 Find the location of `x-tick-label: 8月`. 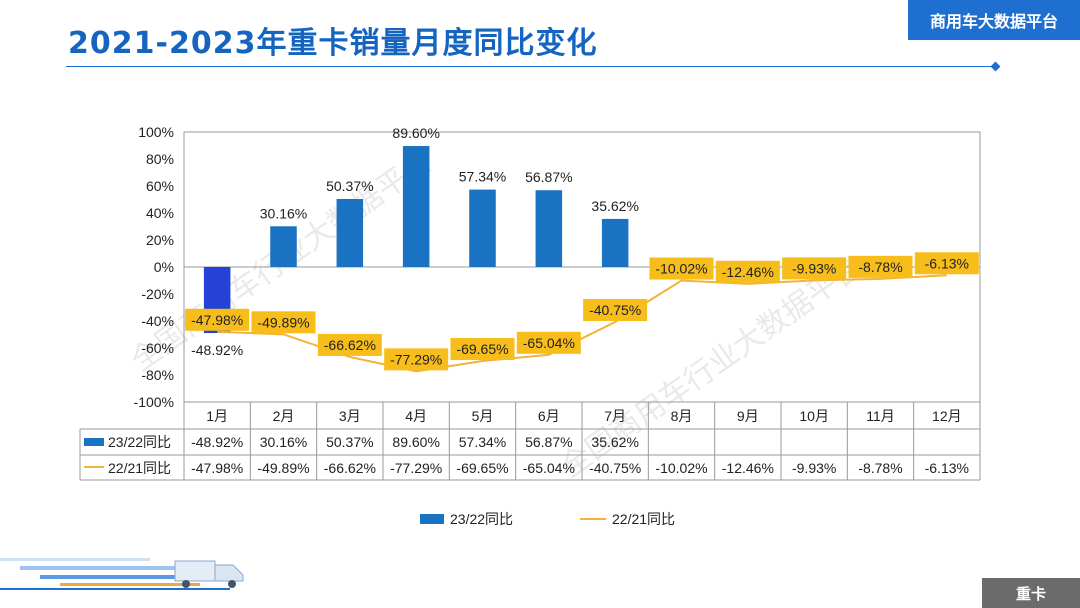

x-tick-label: 8月 is located at coordinates (682, 416).